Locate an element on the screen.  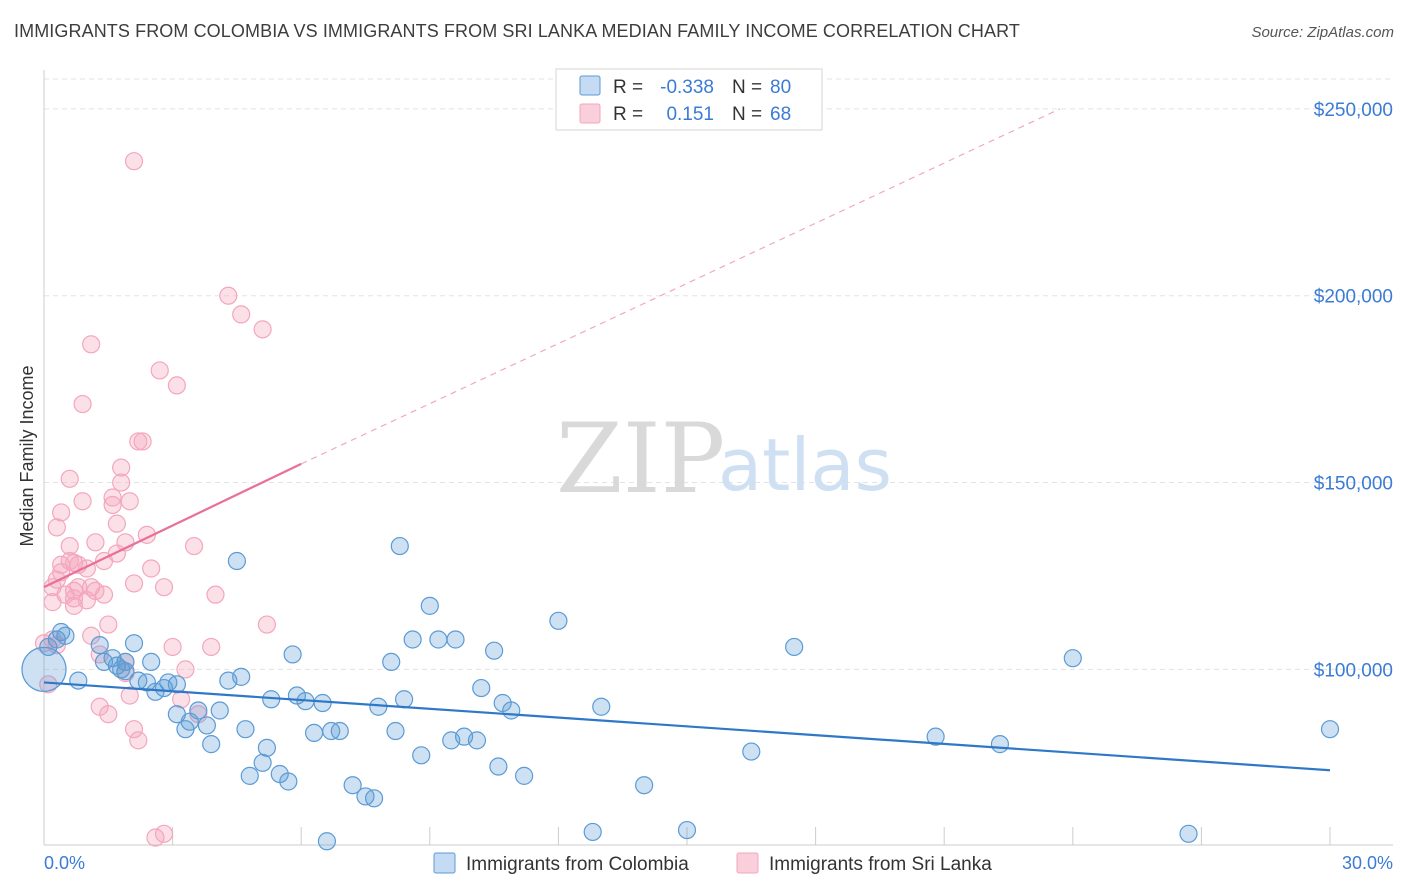
watermark-zip: ZIP is located at coordinates (640, 459).